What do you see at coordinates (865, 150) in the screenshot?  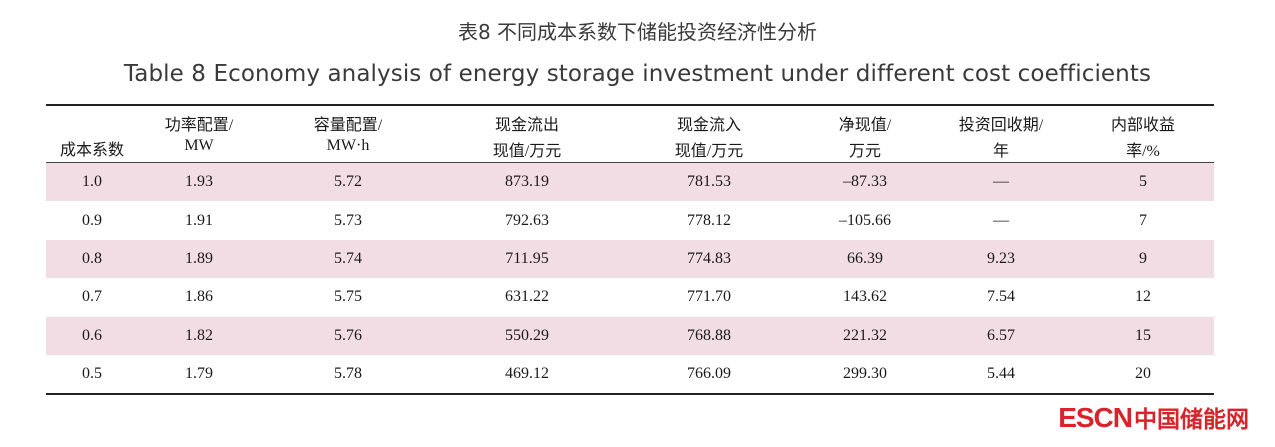 I see `header-unit-cell: 万元` at bounding box center [865, 150].